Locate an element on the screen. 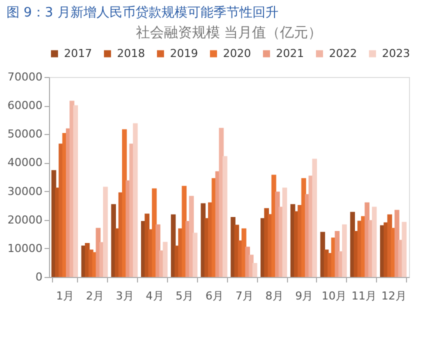  y-tick-label: 20000 is located at coordinates (25, 219).